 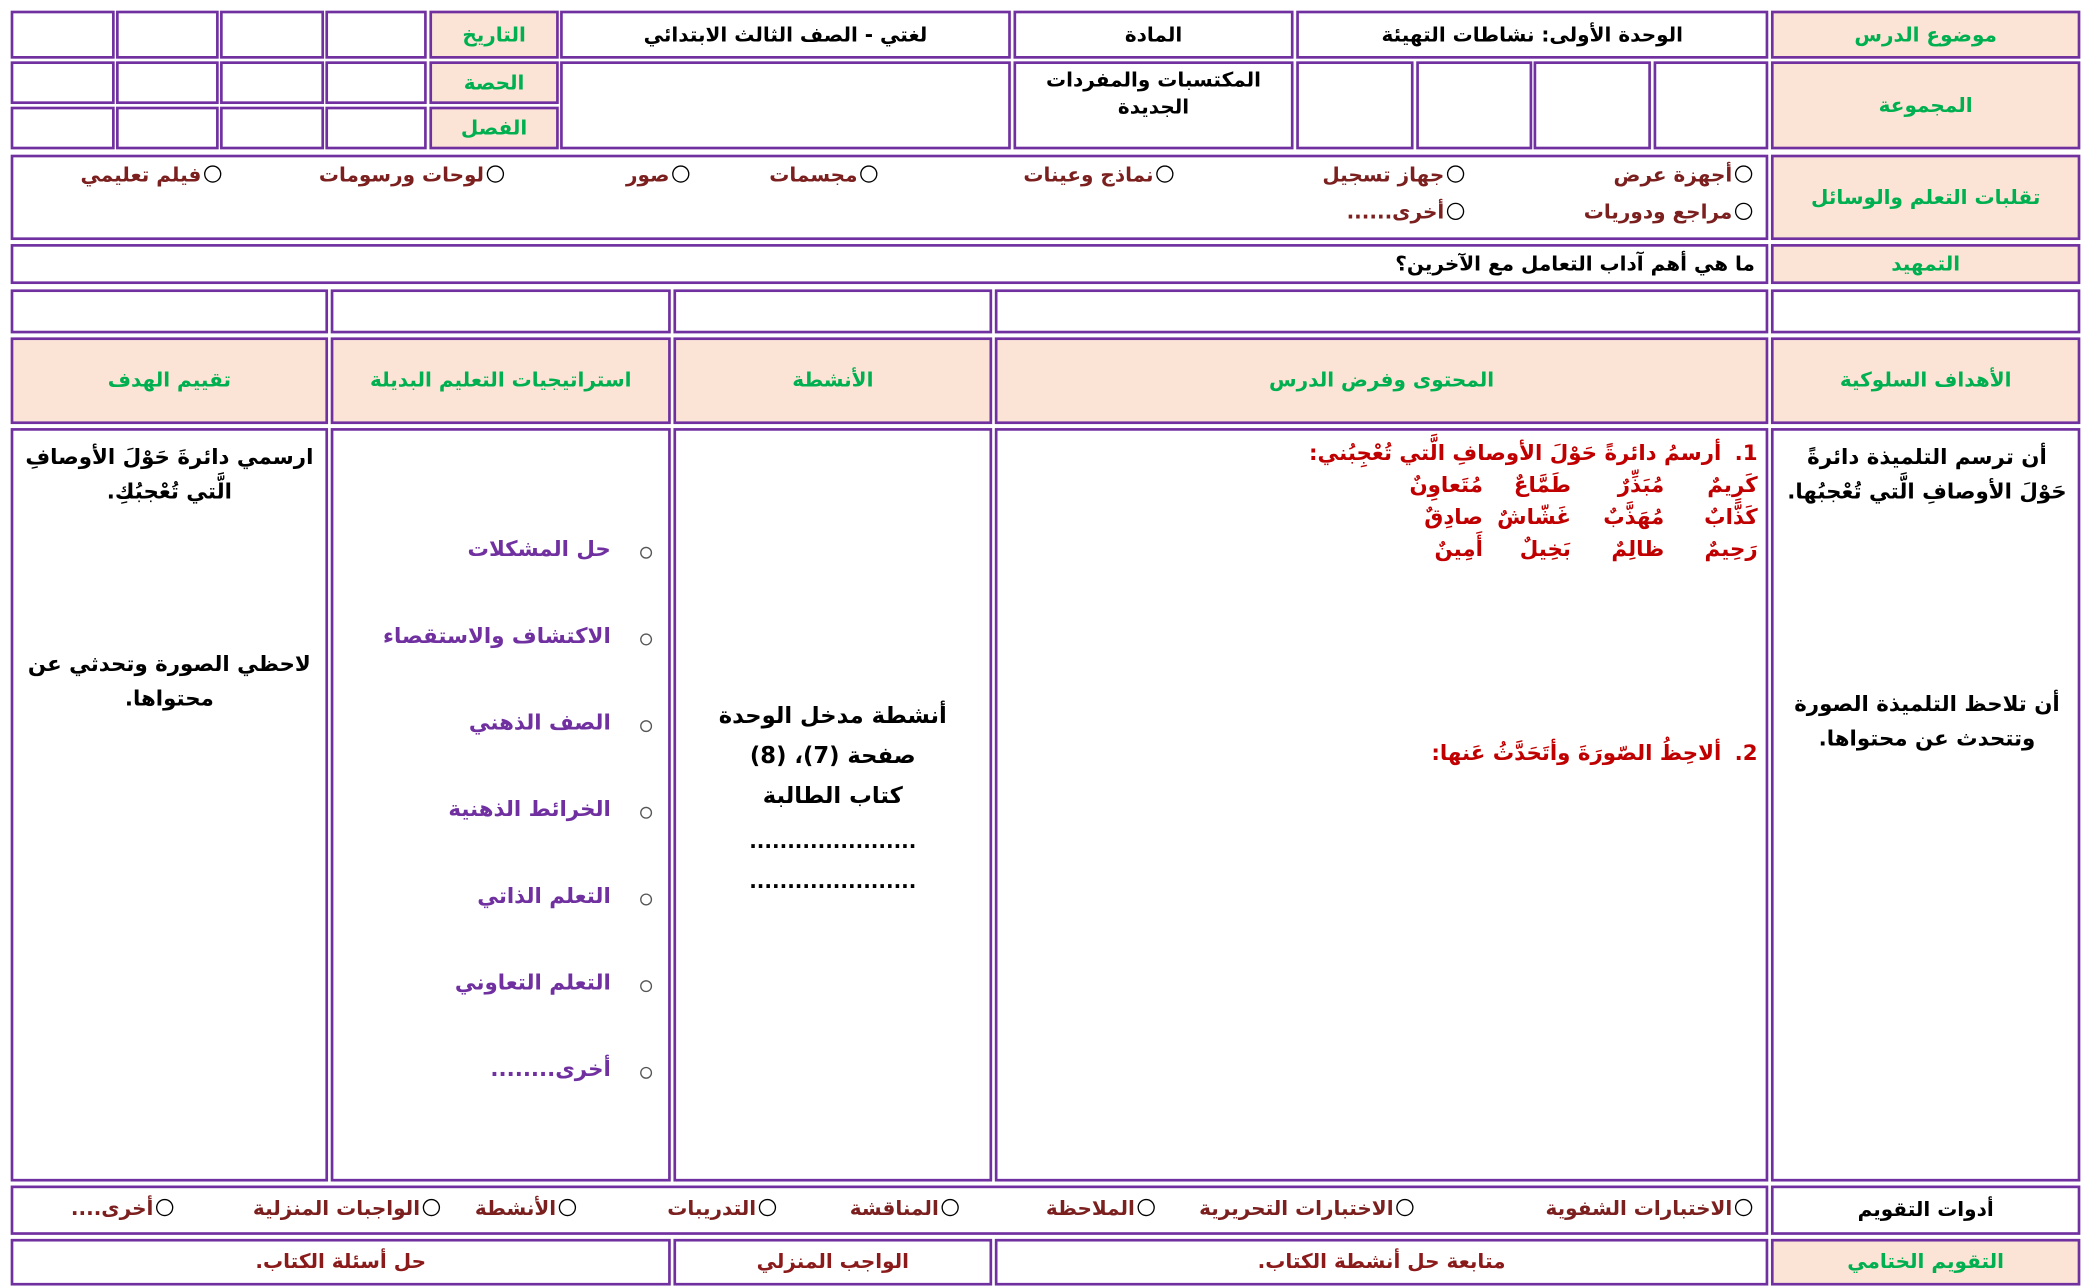 What do you see at coordinates (832, 756) in the screenshot?
I see `activity-line: صفحة (7)، (8)` at bounding box center [832, 756].